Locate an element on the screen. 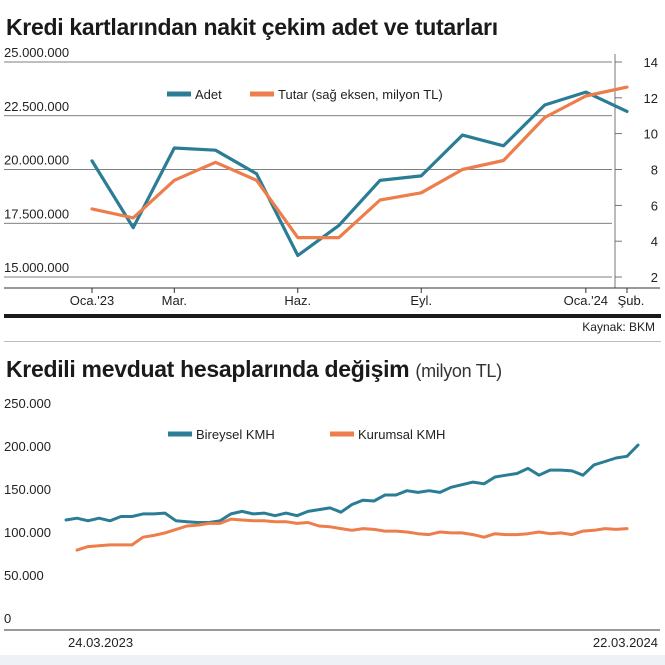 This screenshot has width=665, height=665. chart1-legend-label: Adet is located at coordinates (208, 94).